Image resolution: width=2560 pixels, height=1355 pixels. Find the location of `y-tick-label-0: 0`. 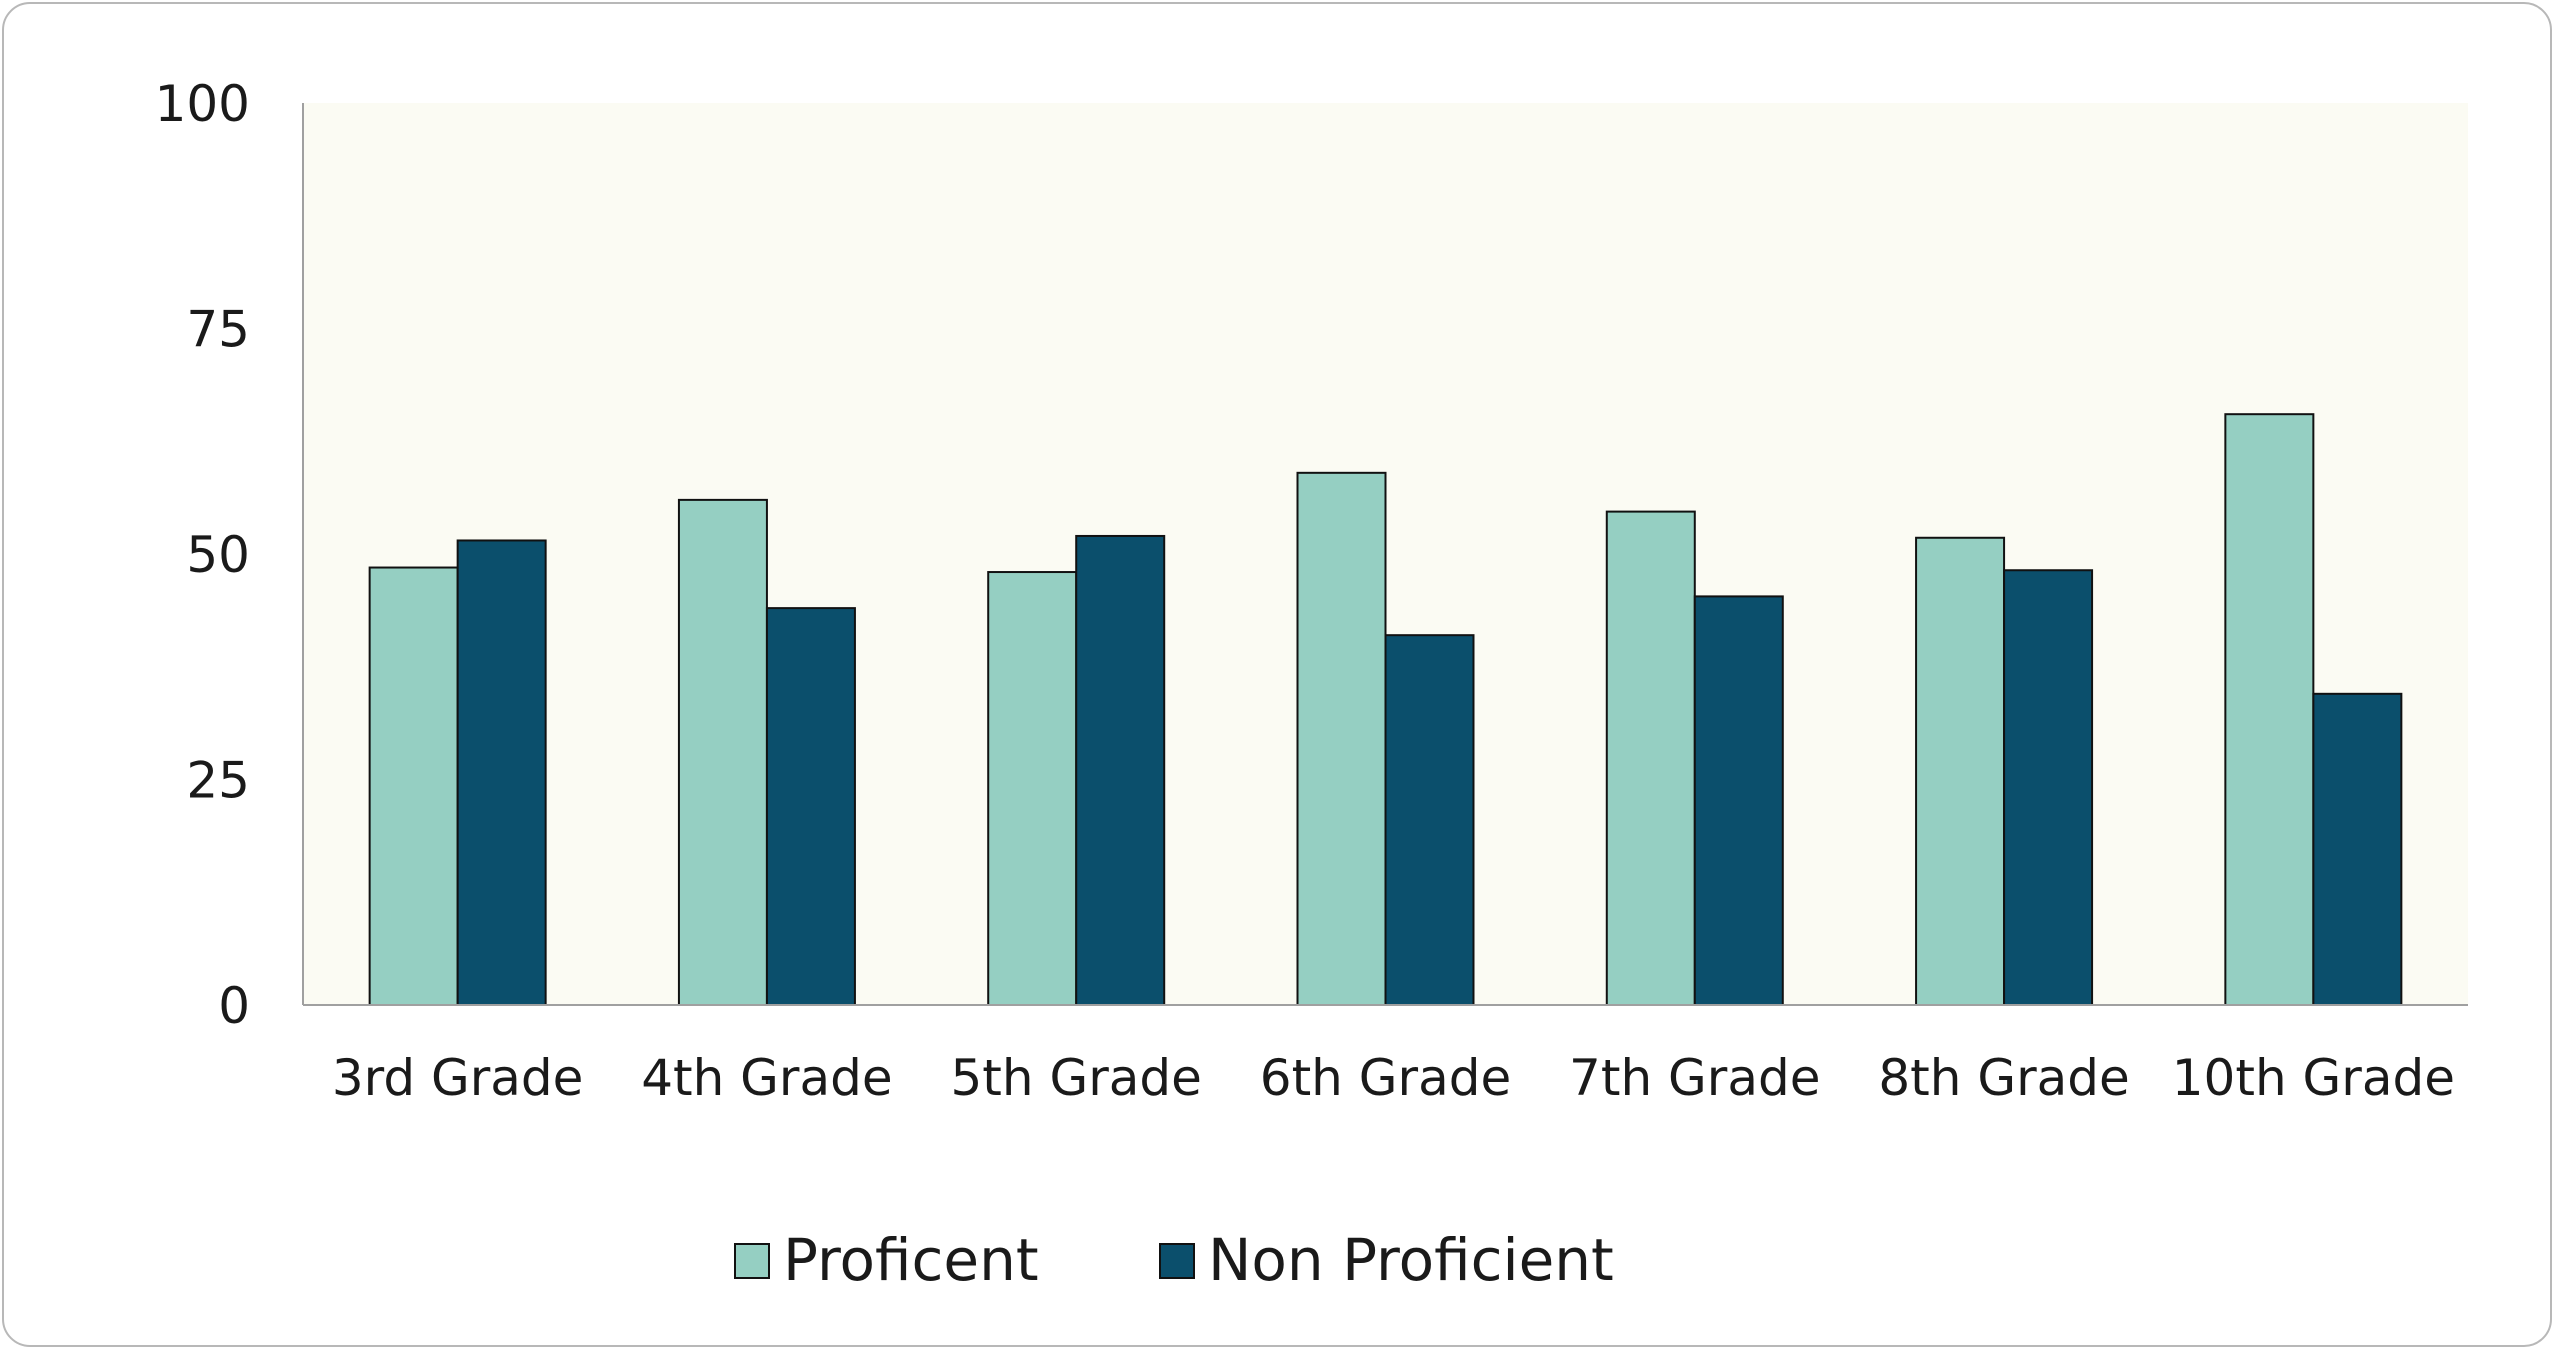

y-tick-label-0: 0 is located at coordinates (234, 1006).